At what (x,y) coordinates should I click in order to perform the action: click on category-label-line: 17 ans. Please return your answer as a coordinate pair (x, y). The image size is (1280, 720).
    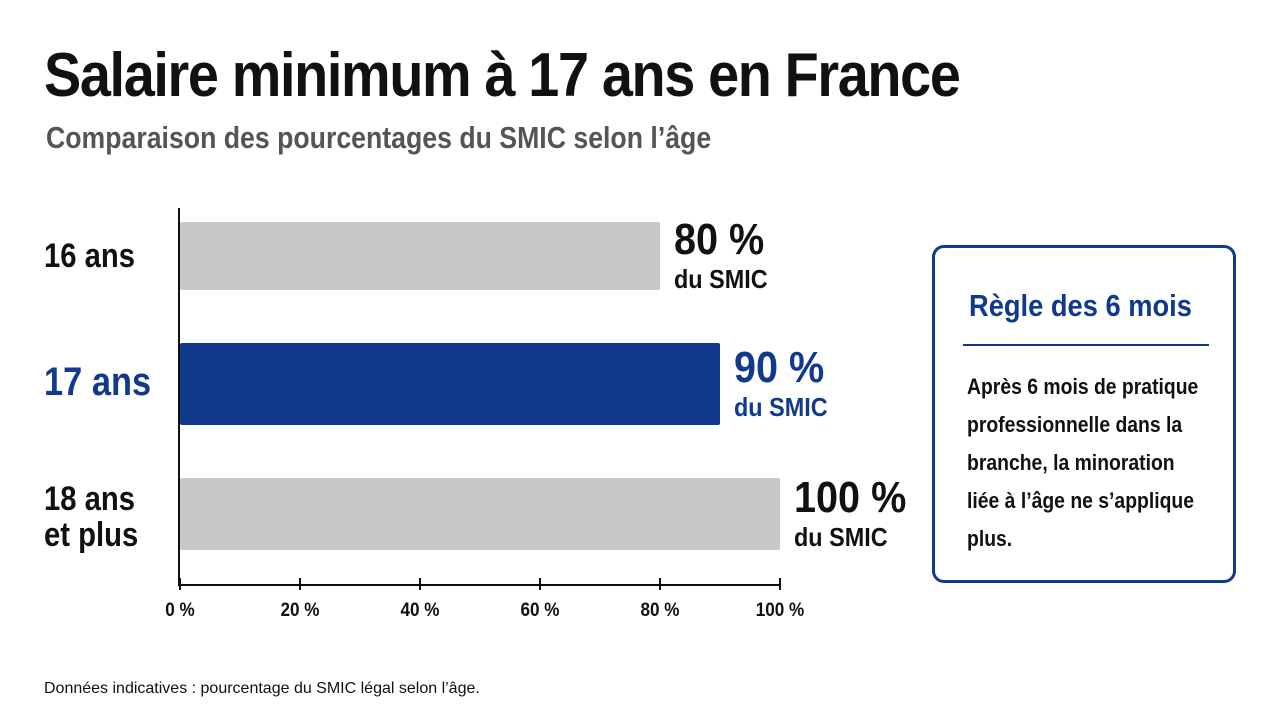
    Looking at the image, I should click on (98, 382).